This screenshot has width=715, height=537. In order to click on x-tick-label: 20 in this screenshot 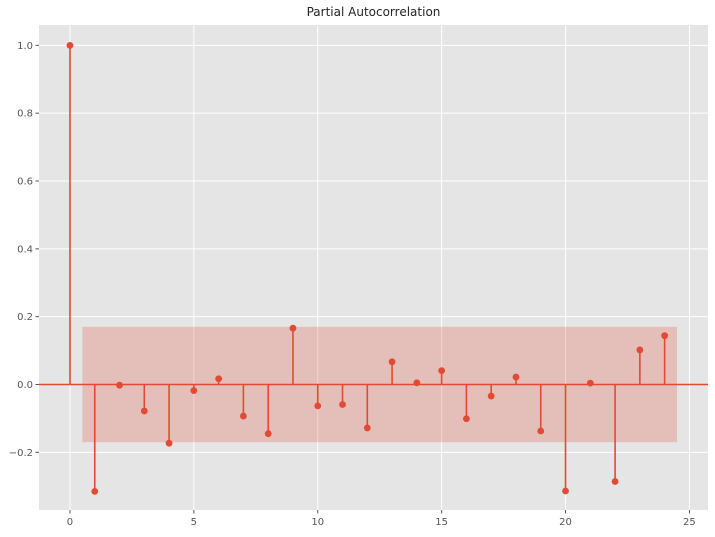, I will do `click(565, 522)`.